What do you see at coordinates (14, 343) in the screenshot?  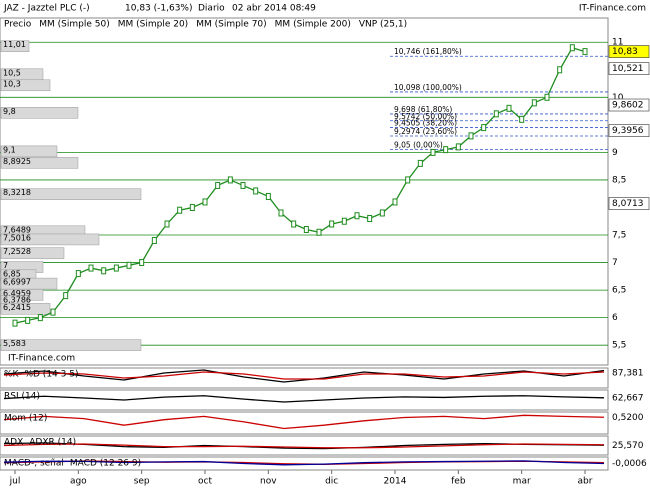 I see `volume-level-label: 5,583` at bounding box center [14, 343].